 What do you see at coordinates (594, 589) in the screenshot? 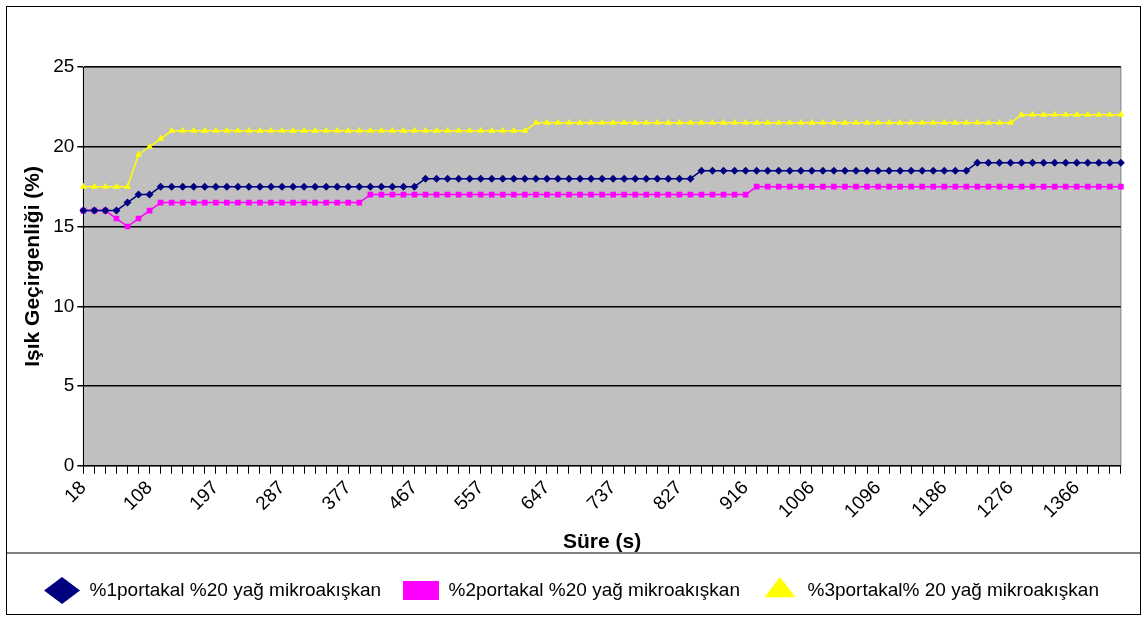
I see `legend-label: %2portakal %20 yağ mikroakışkan` at bounding box center [594, 589].